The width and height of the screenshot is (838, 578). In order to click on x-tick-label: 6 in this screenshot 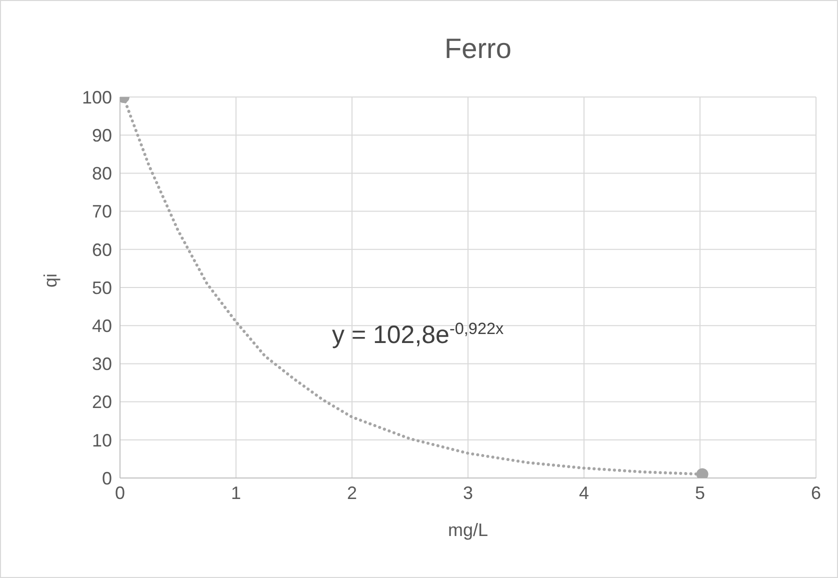, I will do `click(816, 492)`.